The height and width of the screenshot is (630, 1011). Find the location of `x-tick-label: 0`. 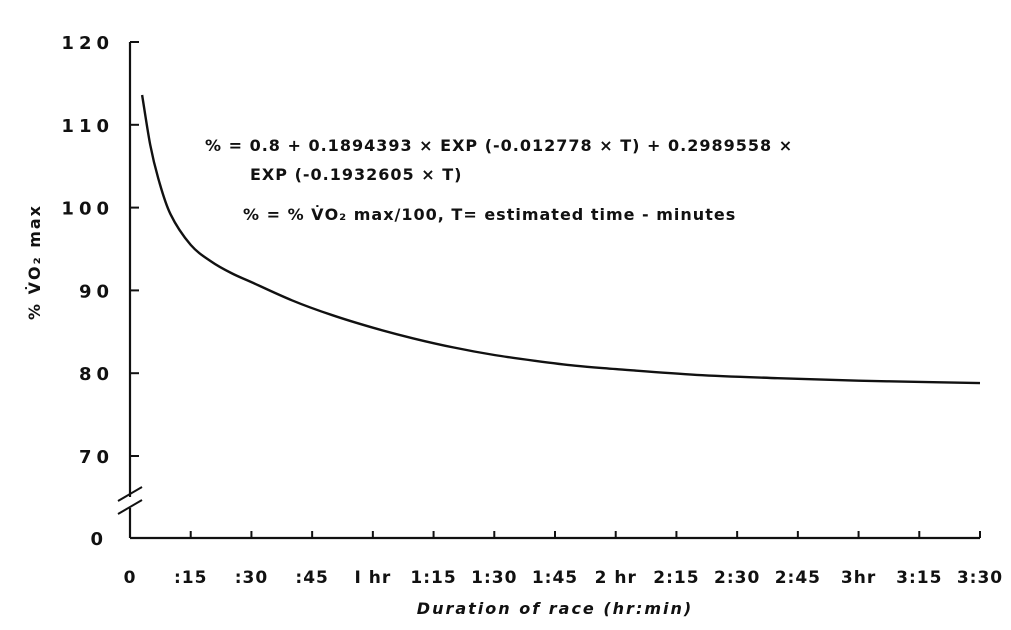

x-tick-label: 0 is located at coordinates (130, 578).